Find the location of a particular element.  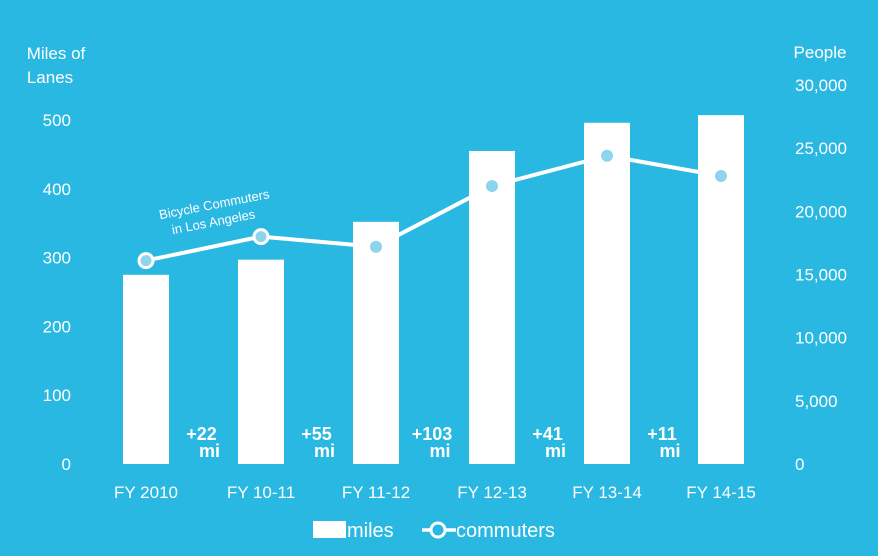

commuters-line is located at coordinates (433, 208).